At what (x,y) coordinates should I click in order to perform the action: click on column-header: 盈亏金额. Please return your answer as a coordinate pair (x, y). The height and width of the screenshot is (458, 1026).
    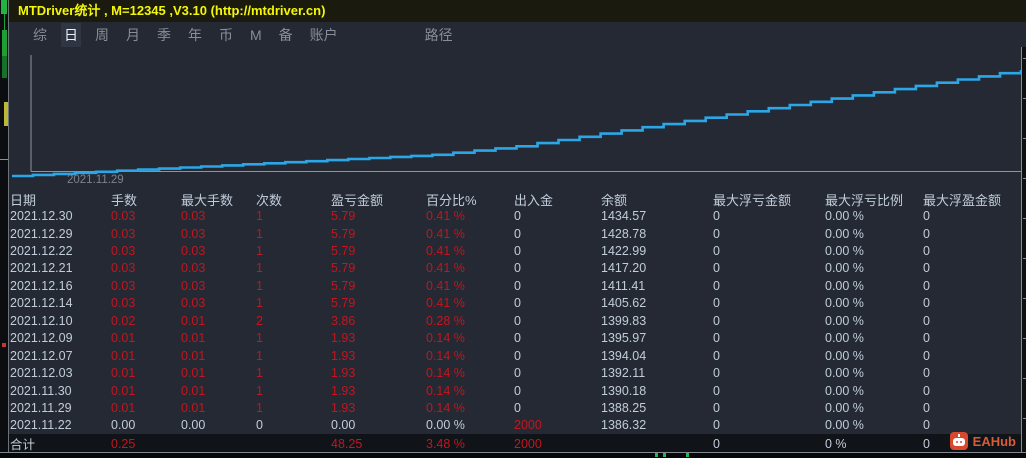
    Looking at the image, I should click on (357, 200).